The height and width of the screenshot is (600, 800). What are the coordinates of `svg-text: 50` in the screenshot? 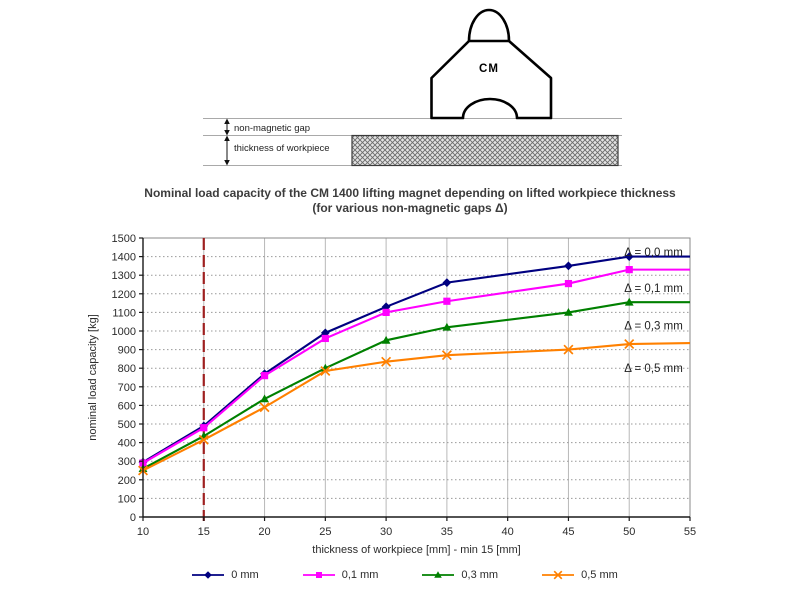 It's located at (629, 532).